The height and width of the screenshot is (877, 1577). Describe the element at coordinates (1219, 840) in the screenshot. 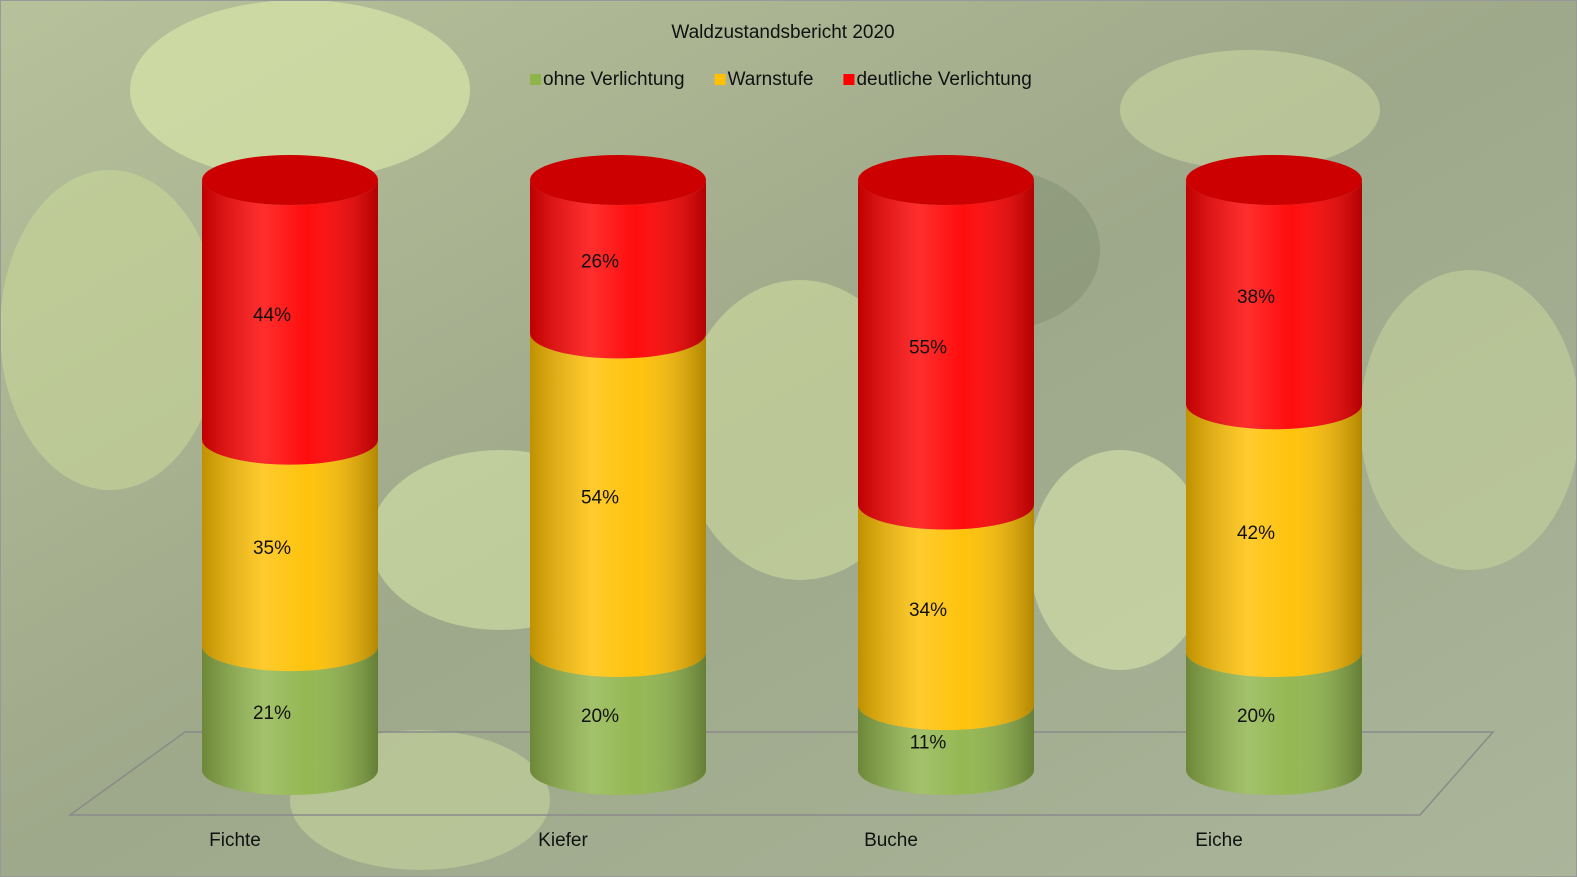

I see `x-tick-label: Eiche` at that location.